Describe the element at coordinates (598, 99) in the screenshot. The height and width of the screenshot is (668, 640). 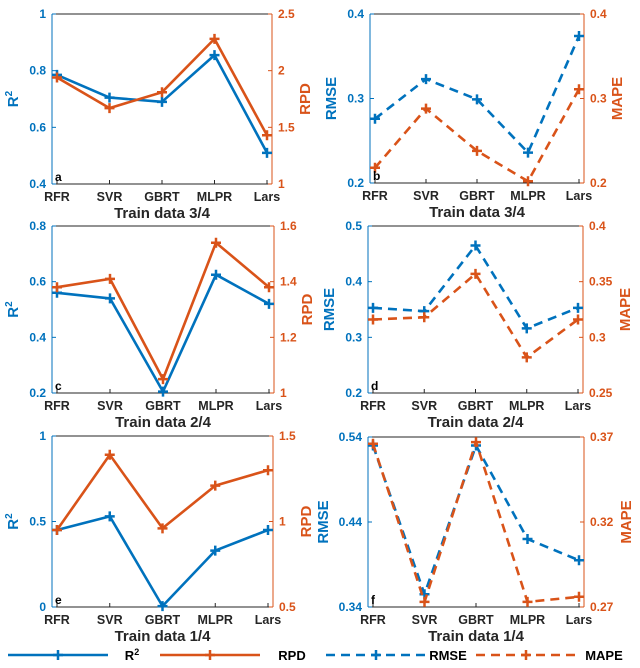
I see `right-y-tick-label: 0.3` at that location.